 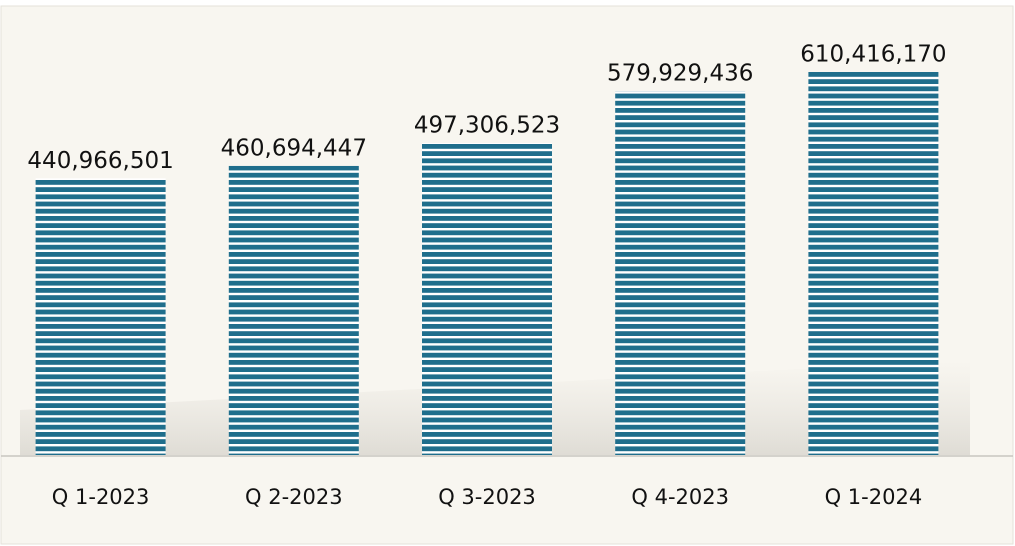 I want to click on x-tick-label: Q 2-2023, so click(x=294, y=497).